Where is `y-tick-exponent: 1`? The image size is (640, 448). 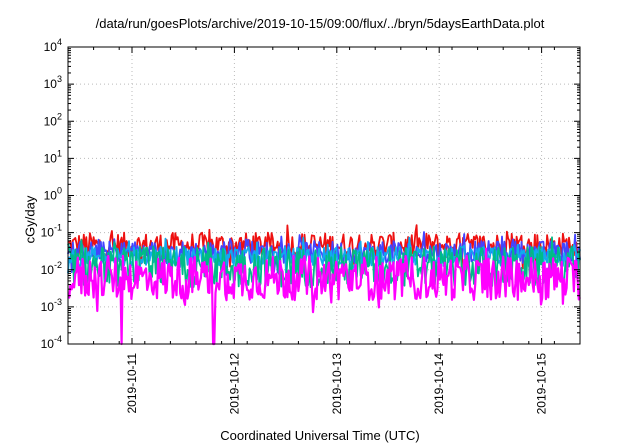
y-tick-exponent: 1 is located at coordinates (59, 153).